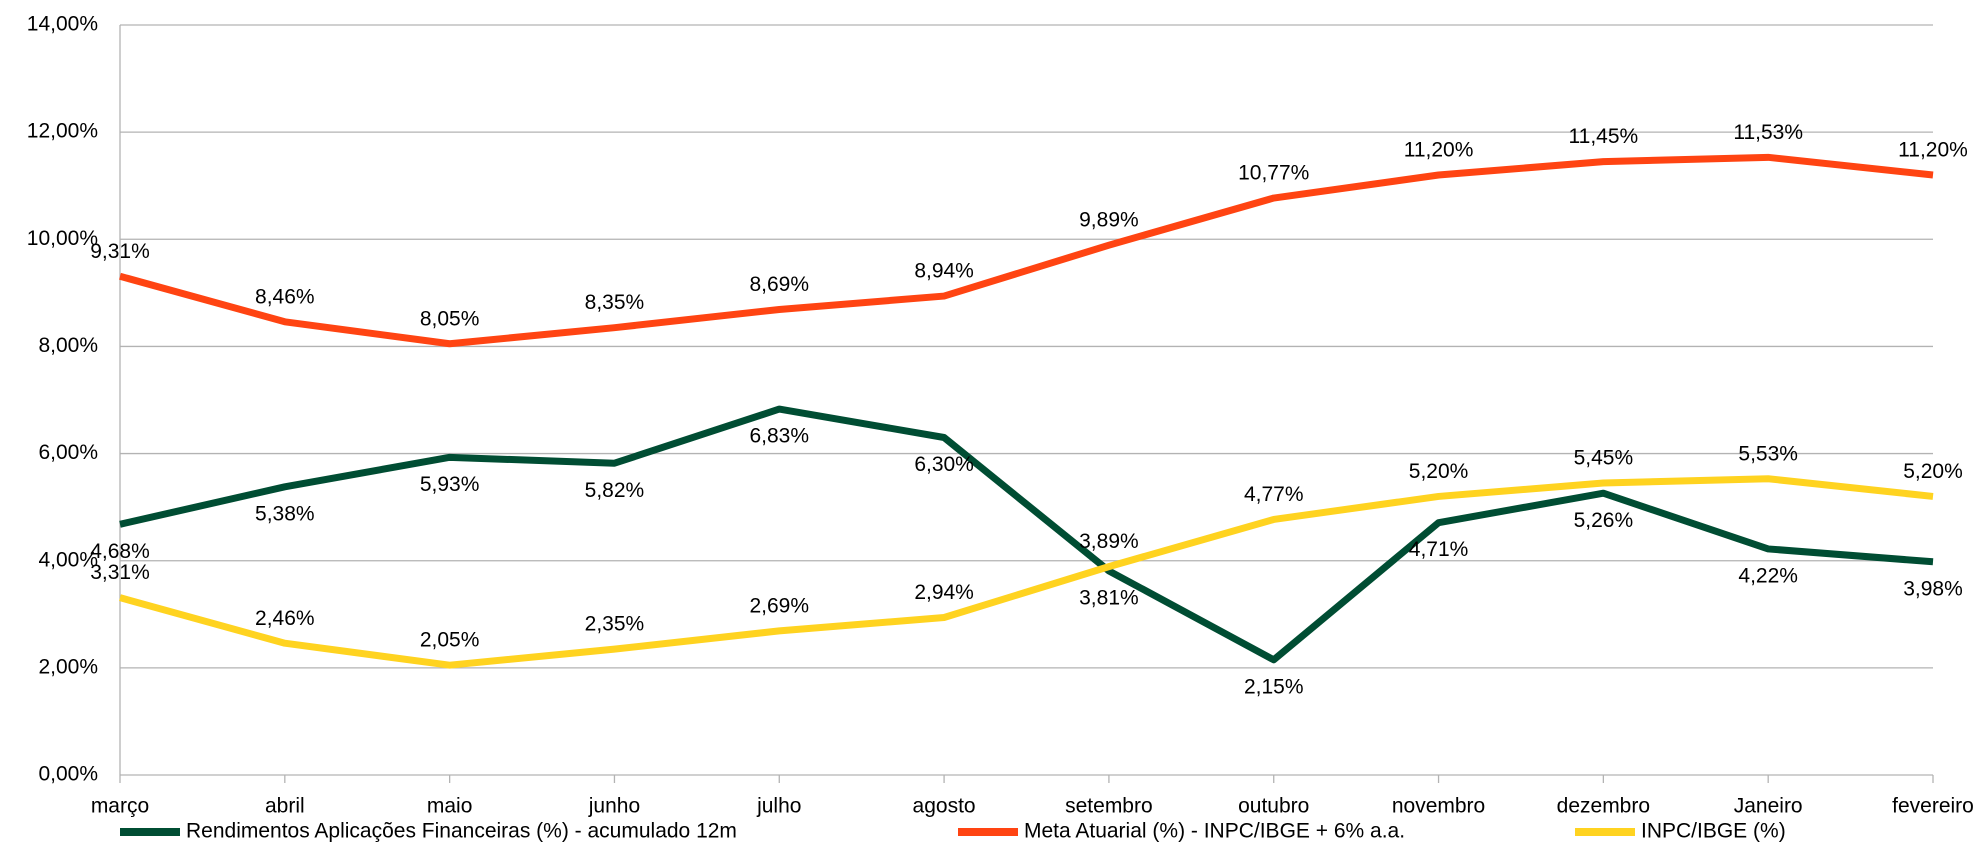 This screenshot has height=847, width=1985. What do you see at coordinates (1933, 588) in the screenshot?
I see `data-label: 3,98%` at bounding box center [1933, 588].